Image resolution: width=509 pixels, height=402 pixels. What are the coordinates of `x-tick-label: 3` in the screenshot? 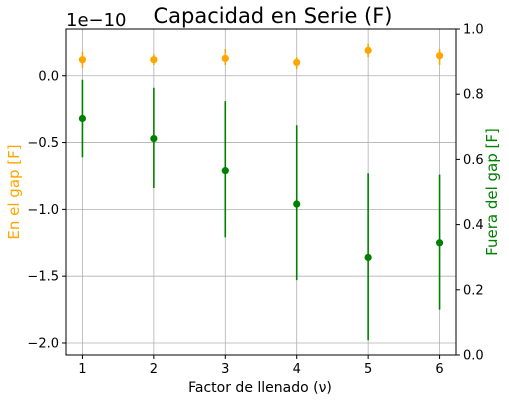 It's located at (225, 369).